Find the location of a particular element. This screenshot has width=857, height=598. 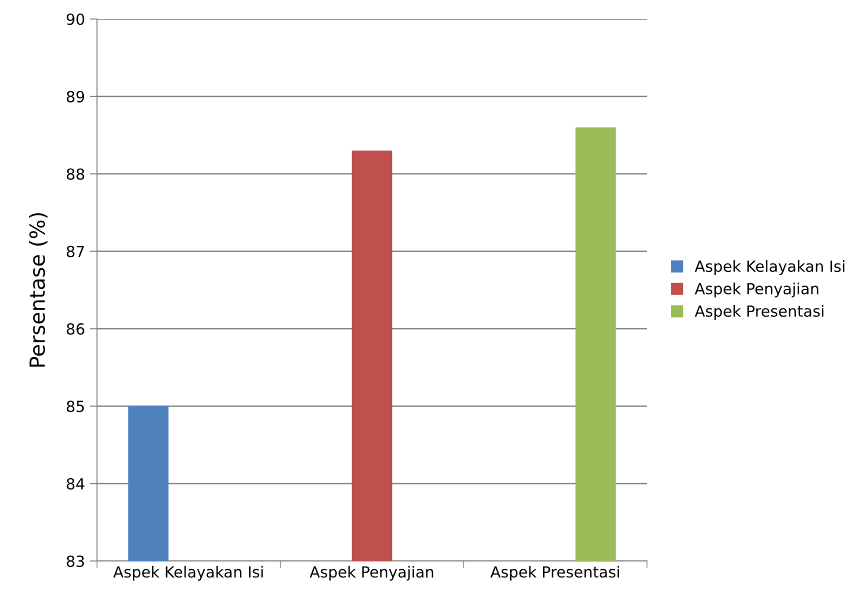

y-tick-label: 85 is located at coordinates (75, 406).